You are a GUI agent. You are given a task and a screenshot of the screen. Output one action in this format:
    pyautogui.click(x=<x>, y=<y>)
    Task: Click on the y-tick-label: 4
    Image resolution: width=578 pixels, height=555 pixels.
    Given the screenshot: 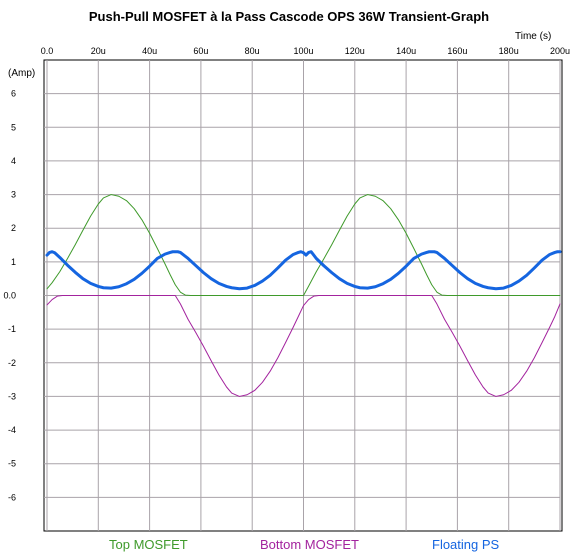 What is the action you would take?
    pyautogui.click(x=13, y=161)
    